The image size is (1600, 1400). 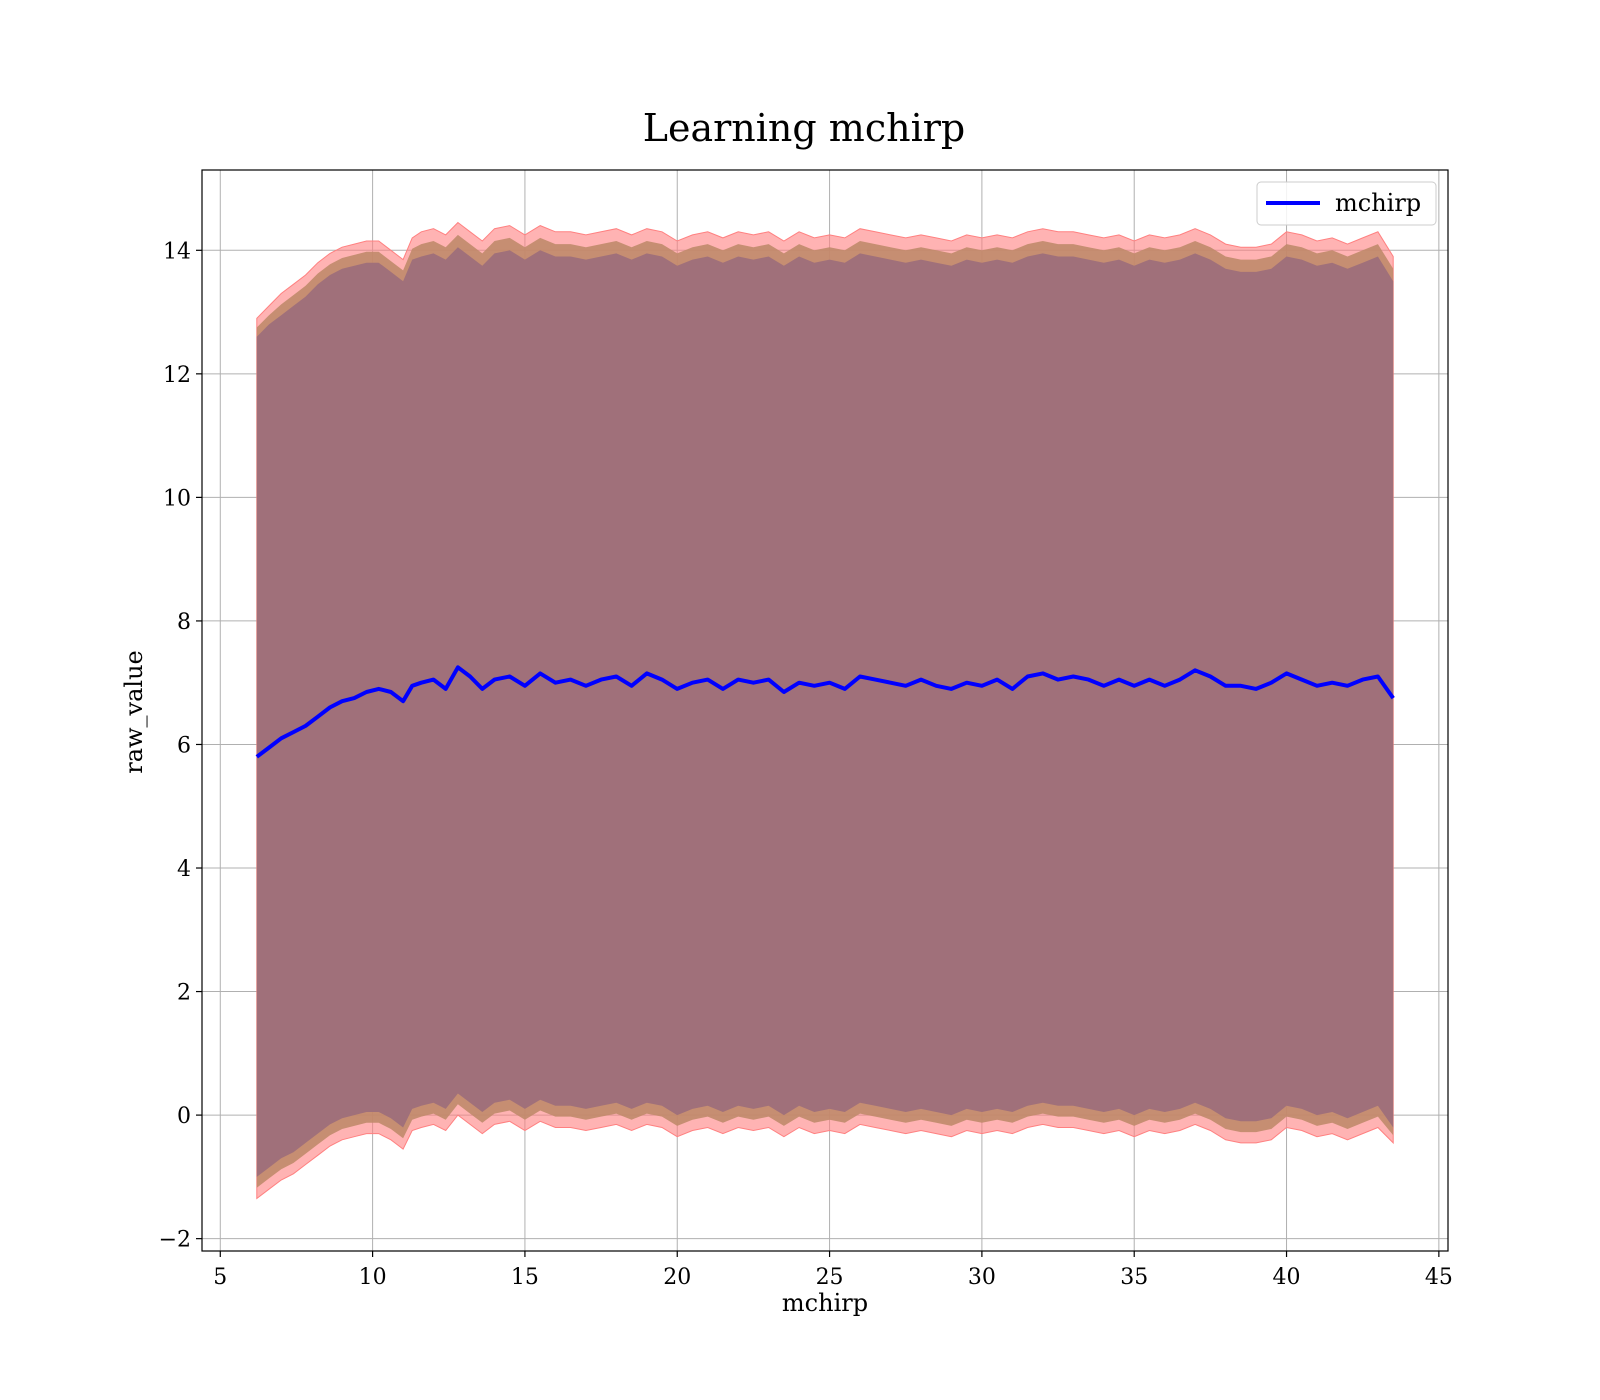 I want to click on y-tick-label: 0, so click(x=184, y=1116).